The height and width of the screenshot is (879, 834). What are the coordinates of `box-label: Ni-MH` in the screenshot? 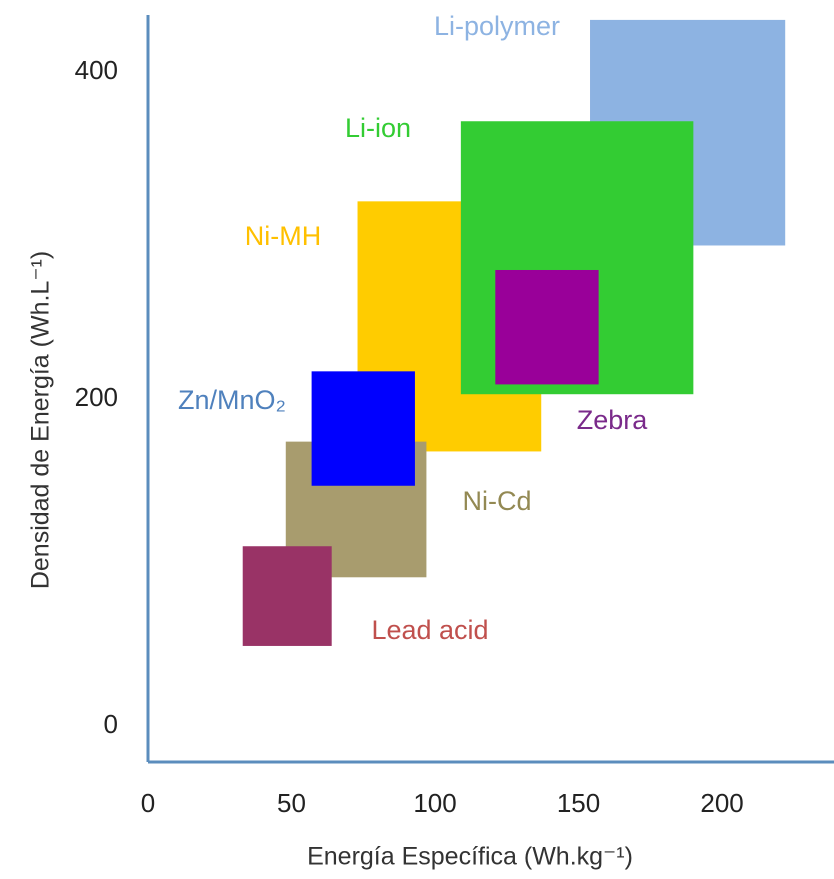 It's located at (283, 236).